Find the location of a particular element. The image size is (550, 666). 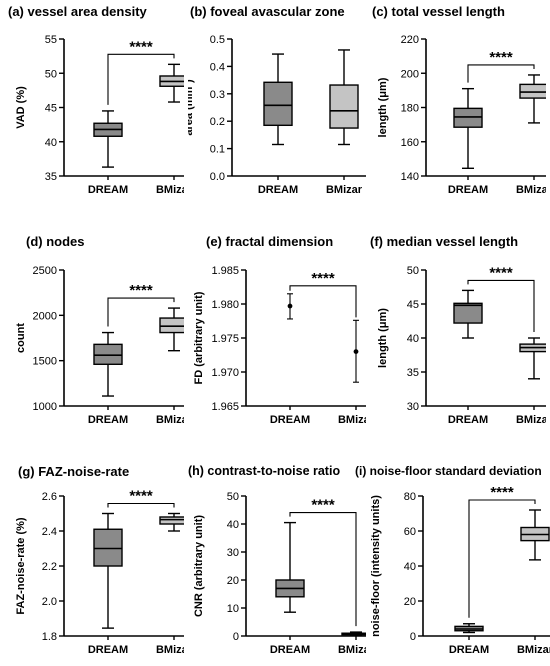

y-axis-label: FD (arbitrary unit) is located at coordinates (199, 337).